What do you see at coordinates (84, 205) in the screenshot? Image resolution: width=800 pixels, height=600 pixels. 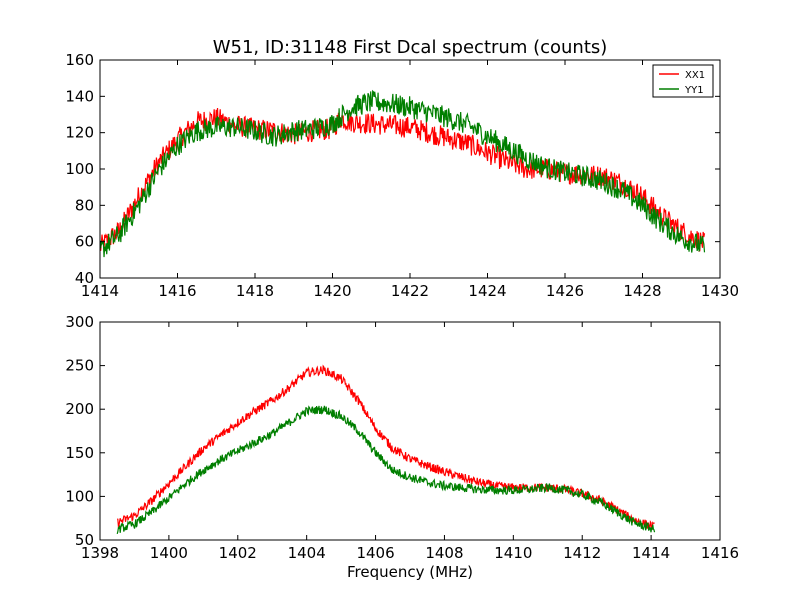 I see `y-tick-label: 80` at bounding box center [84, 205].